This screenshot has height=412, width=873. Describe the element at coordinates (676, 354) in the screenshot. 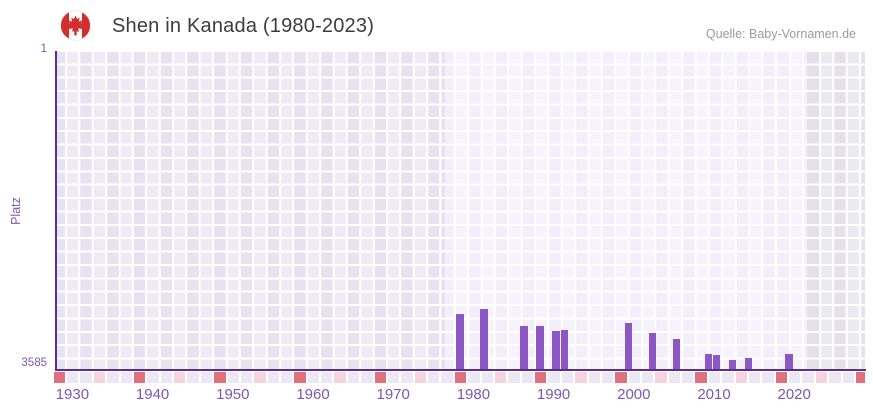

I see `bar-2007` at that location.